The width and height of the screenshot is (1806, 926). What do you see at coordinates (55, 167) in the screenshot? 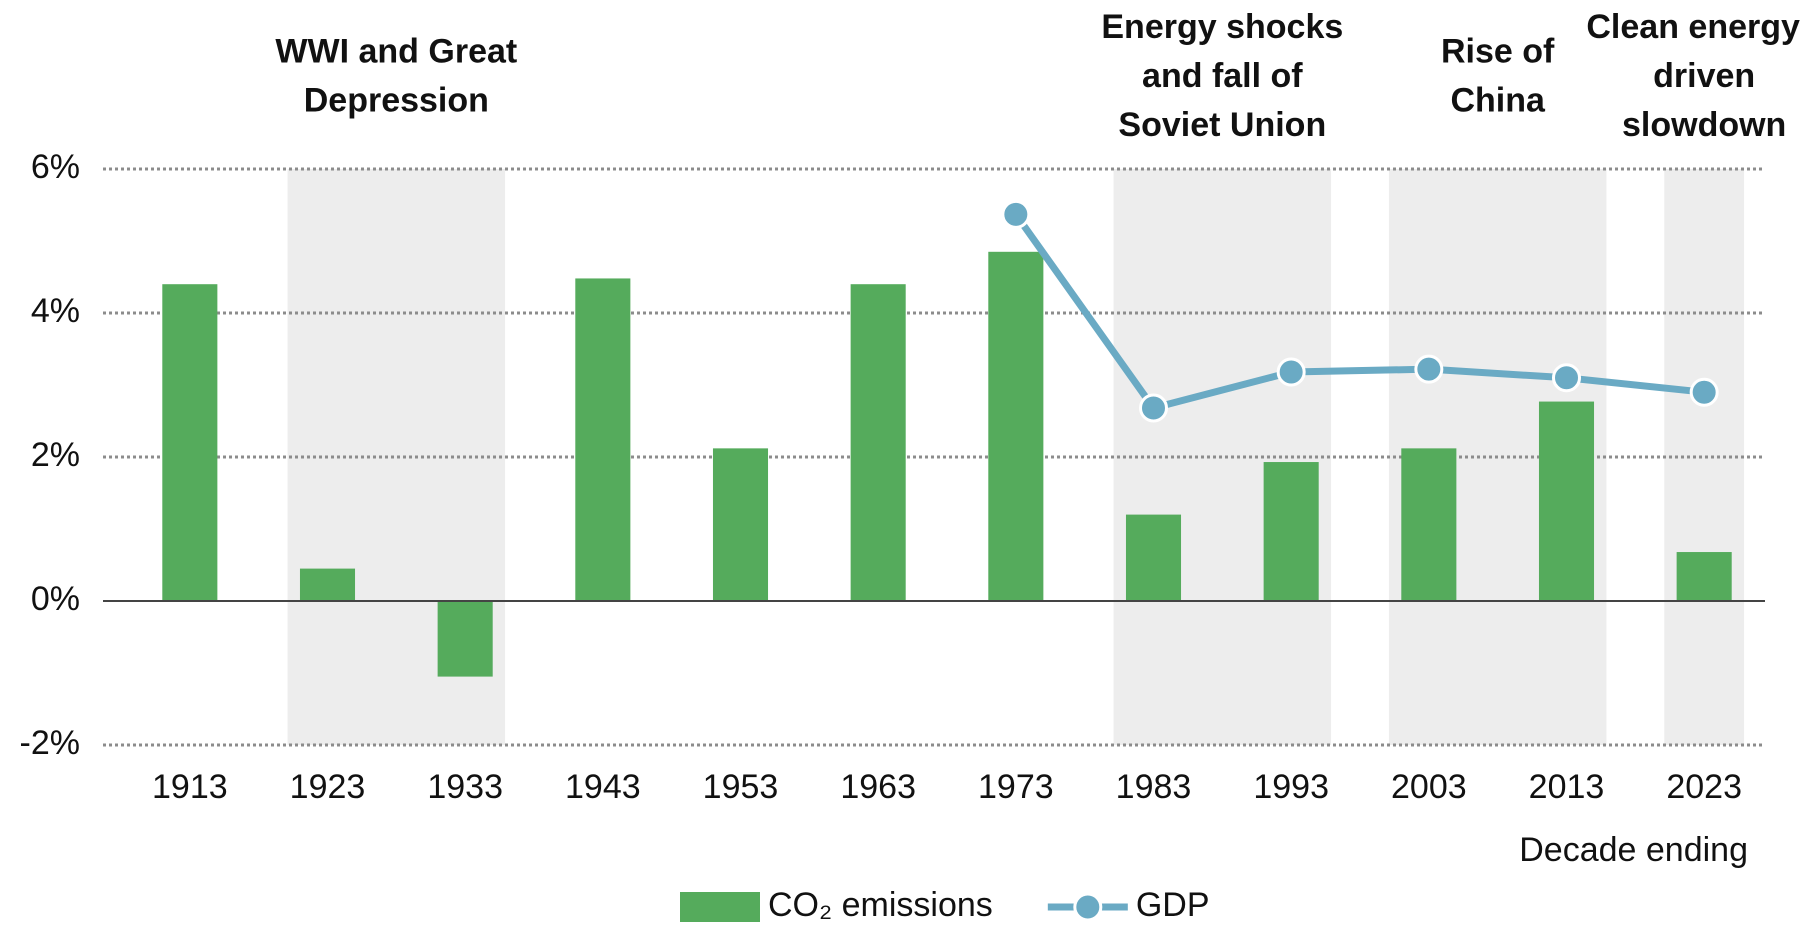
I see `y-tick-label: 6%` at bounding box center [55, 167].